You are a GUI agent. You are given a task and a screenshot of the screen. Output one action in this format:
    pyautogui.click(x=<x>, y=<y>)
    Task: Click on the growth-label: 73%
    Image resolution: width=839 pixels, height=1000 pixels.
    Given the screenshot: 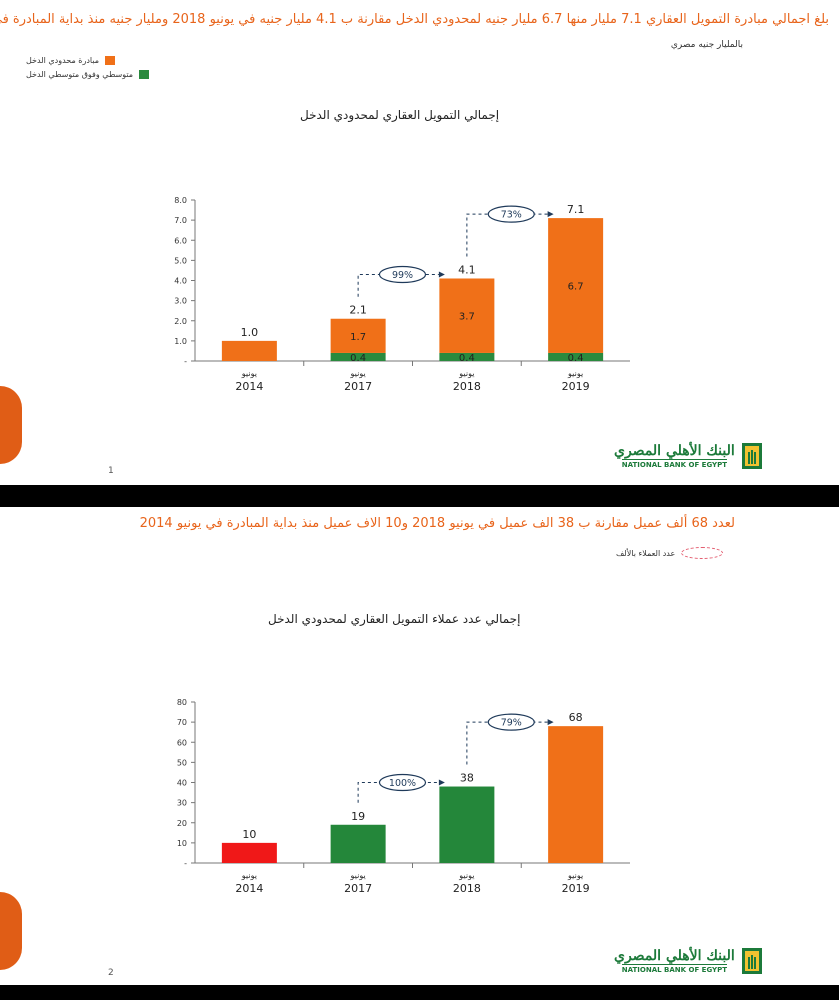 What is the action you would take?
    pyautogui.click(x=511, y=215)
    